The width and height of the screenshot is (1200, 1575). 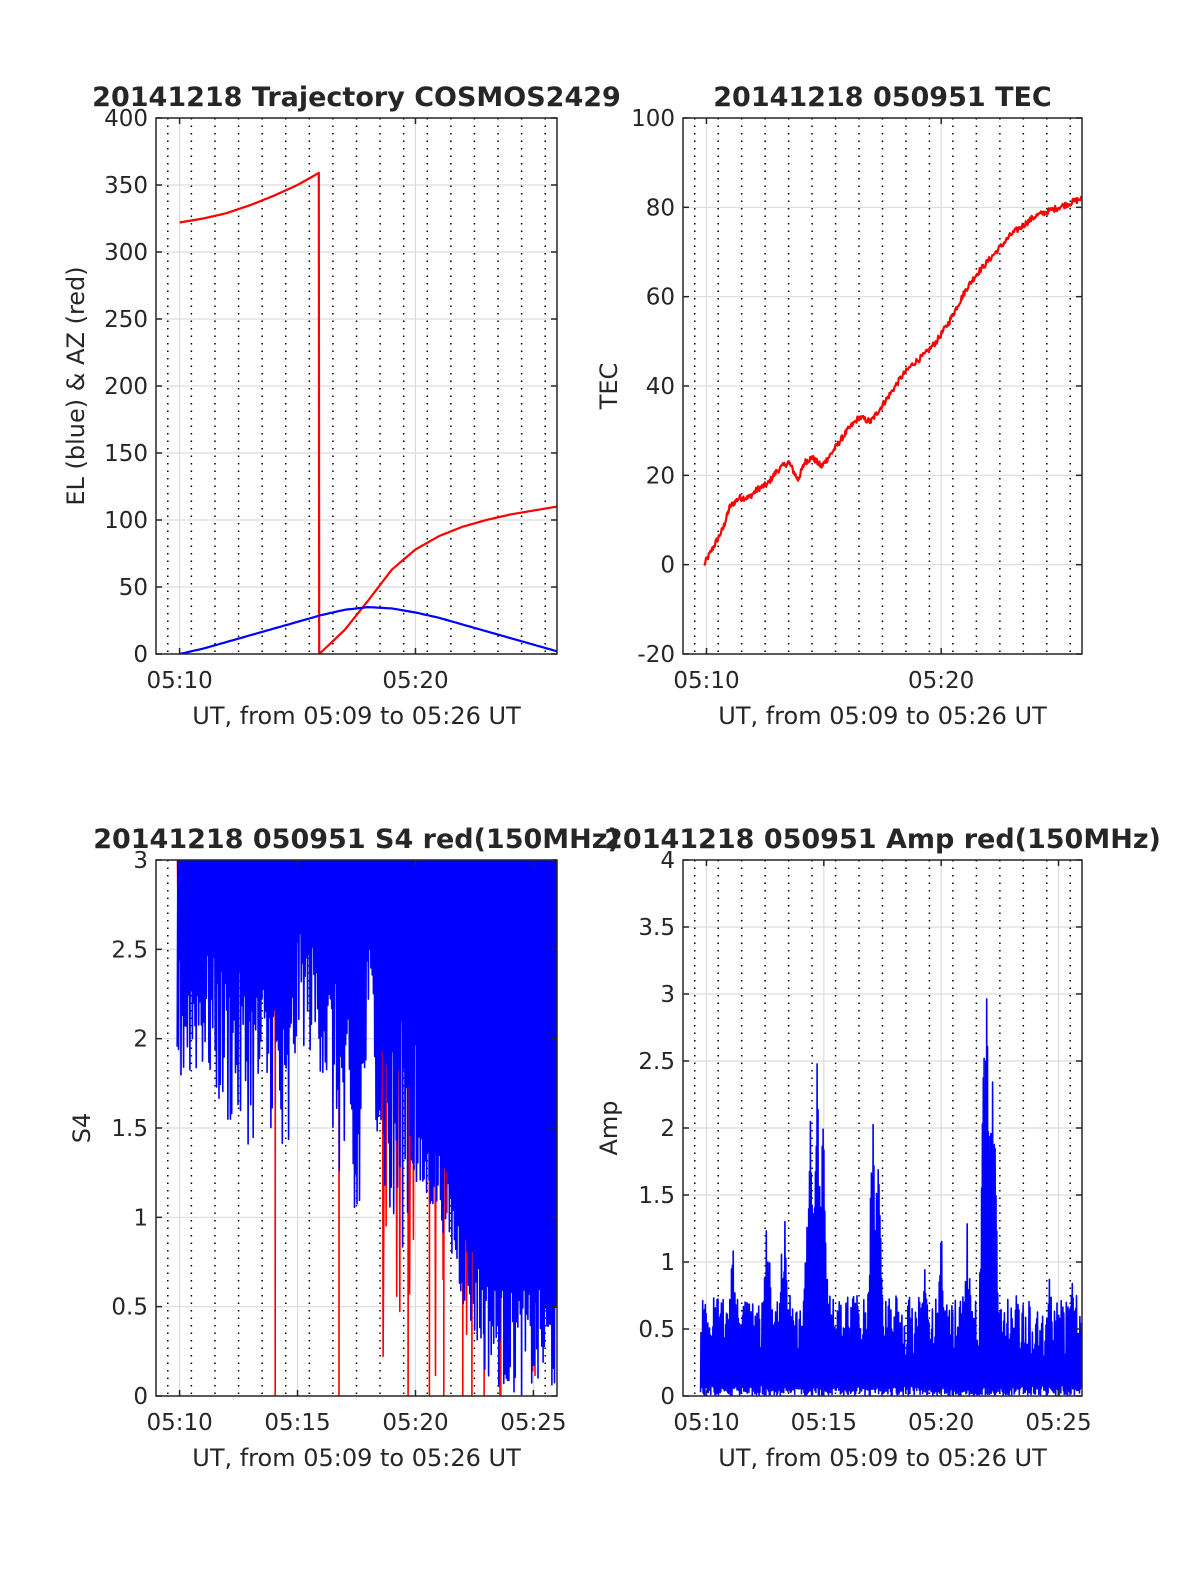 I want to click on chart-title: 20141218 Trajectory COSMOS2429, so click(x=356, y=97).